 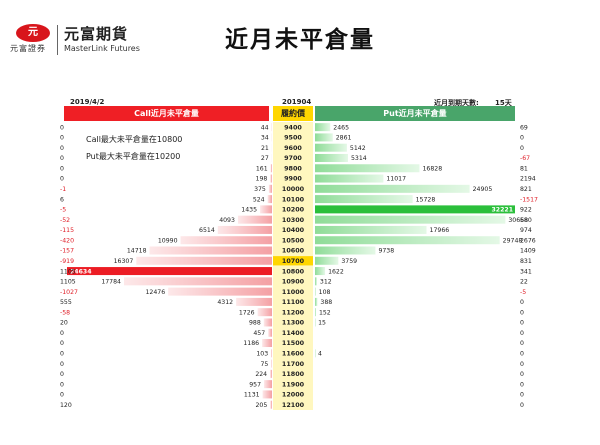 What do you see at coordinates (326, 302) in the screenshot?
I see `put-value-label: 388` at bounding box center [326, 302].